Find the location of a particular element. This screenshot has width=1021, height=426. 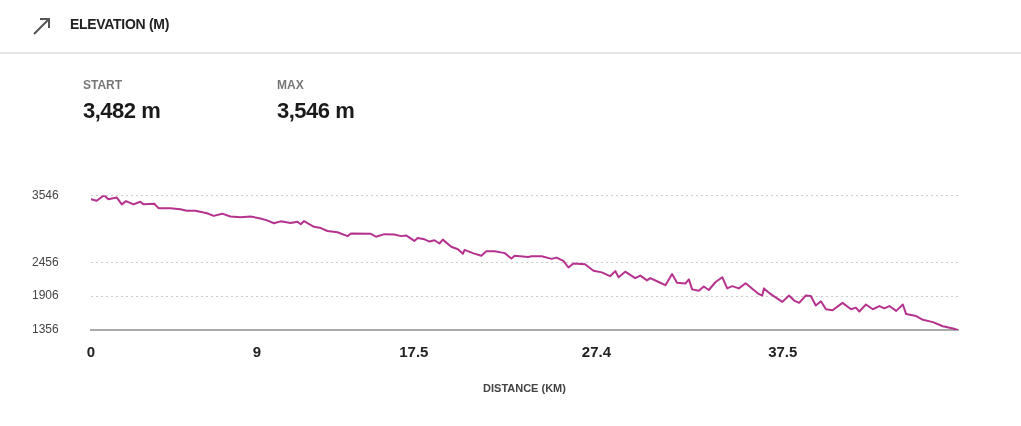

x-tick-label: 17.5 is located at coordinates (414, 352).